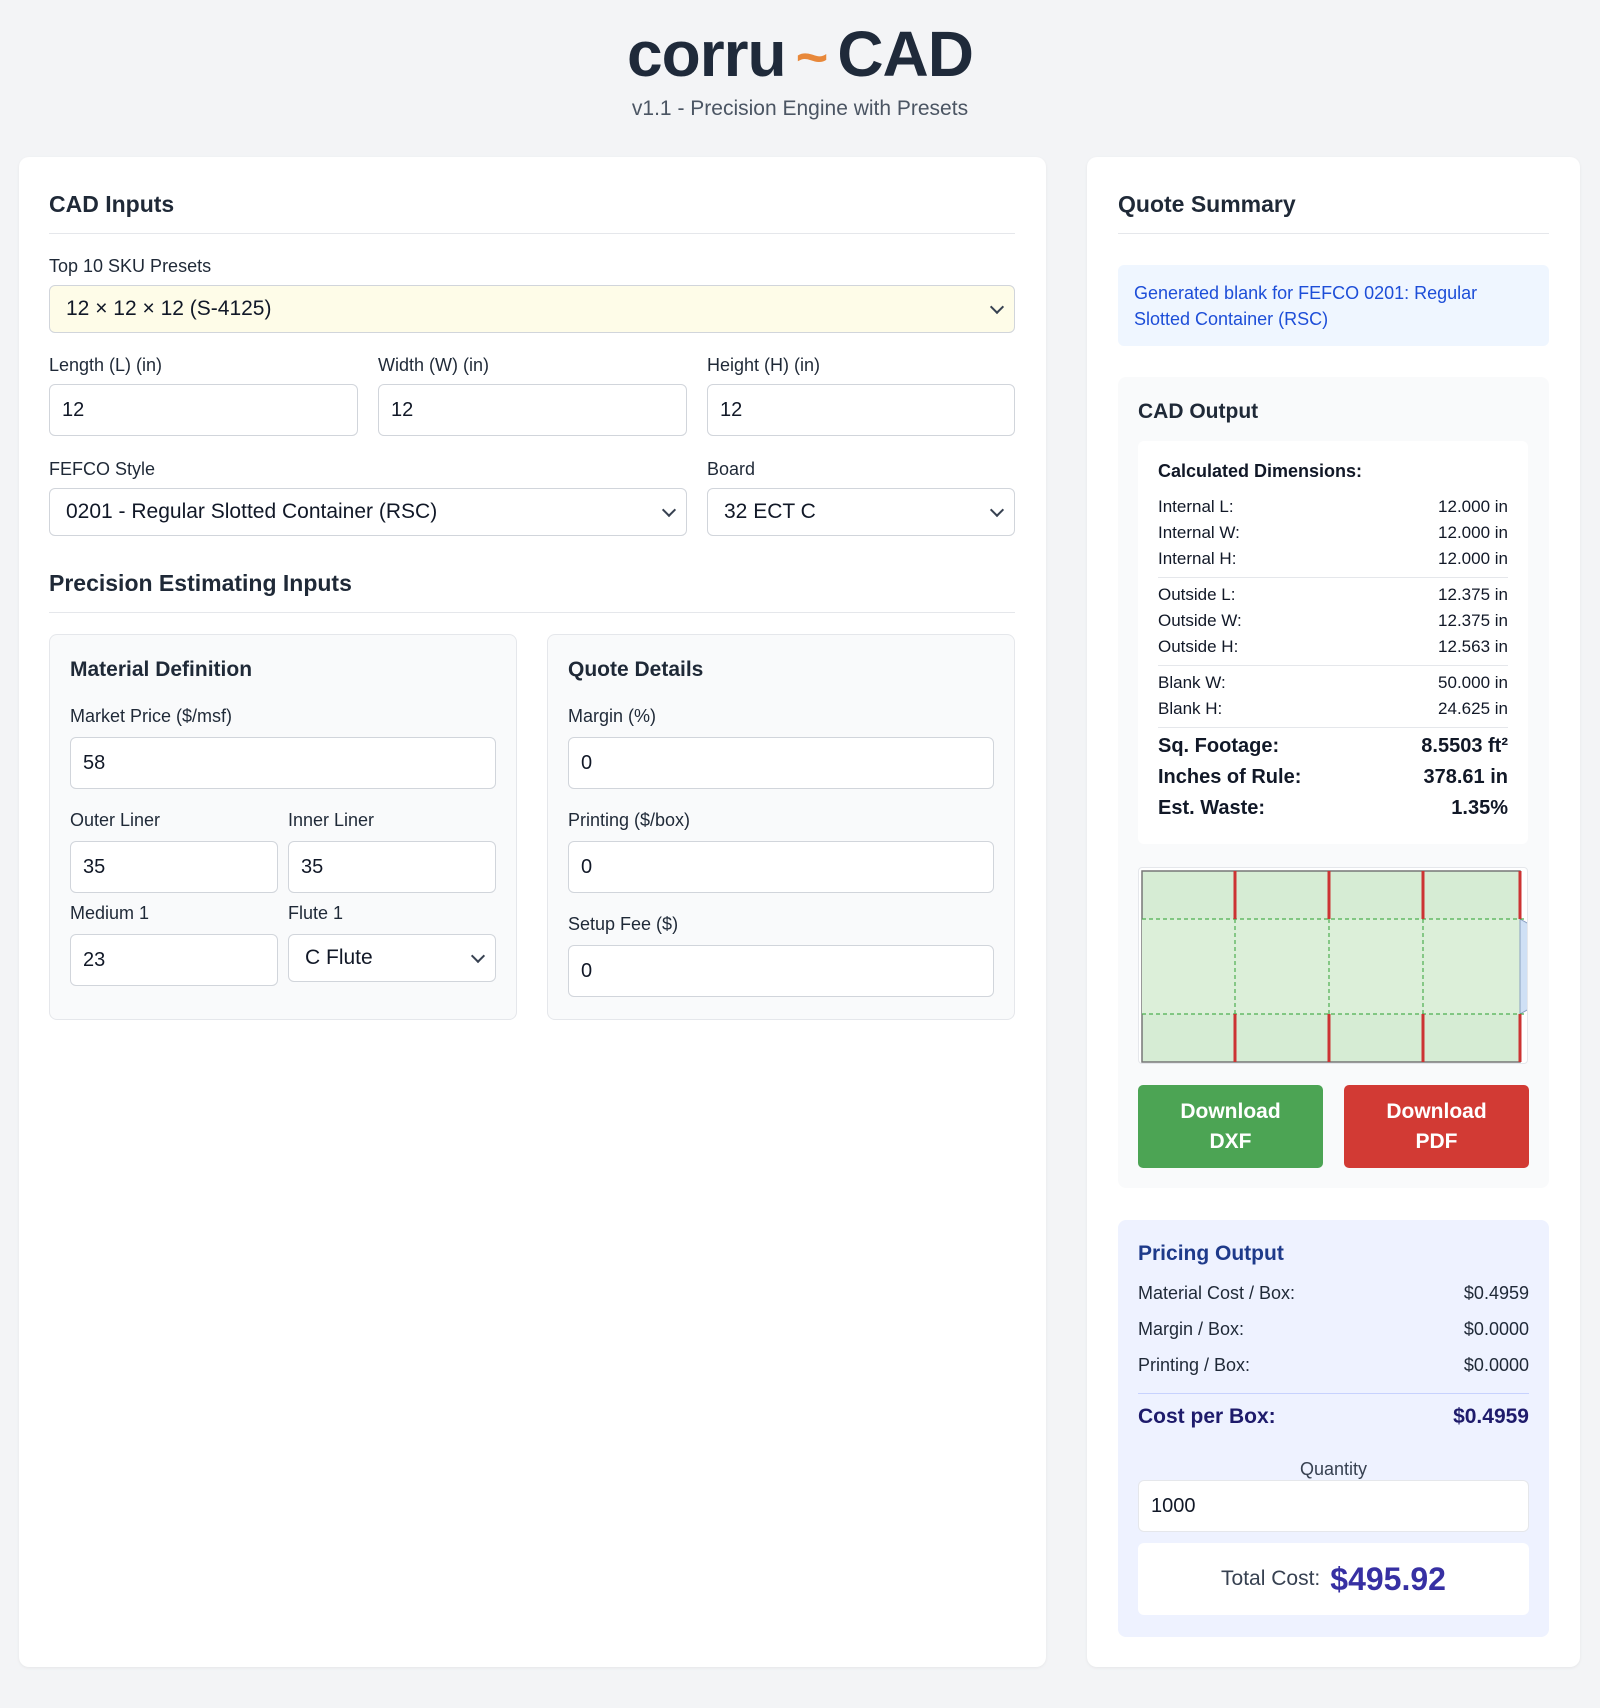 The image size is (1600, 1708). I want to click on flute-label: Flute 1, so click(316, 913).